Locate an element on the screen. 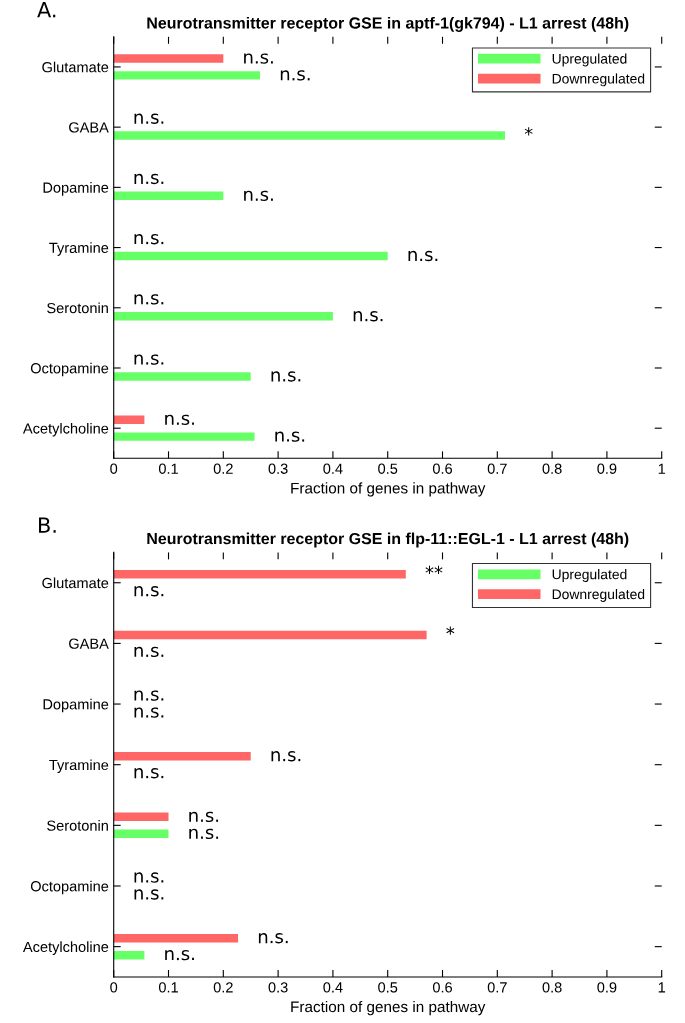 The width and height of the screenshot is (685, 1023). chart-title: Neurotransmitter receptor GSE in aptf-1(gk794) - L1 arrest (48h) is located at coordinates (388, 24).